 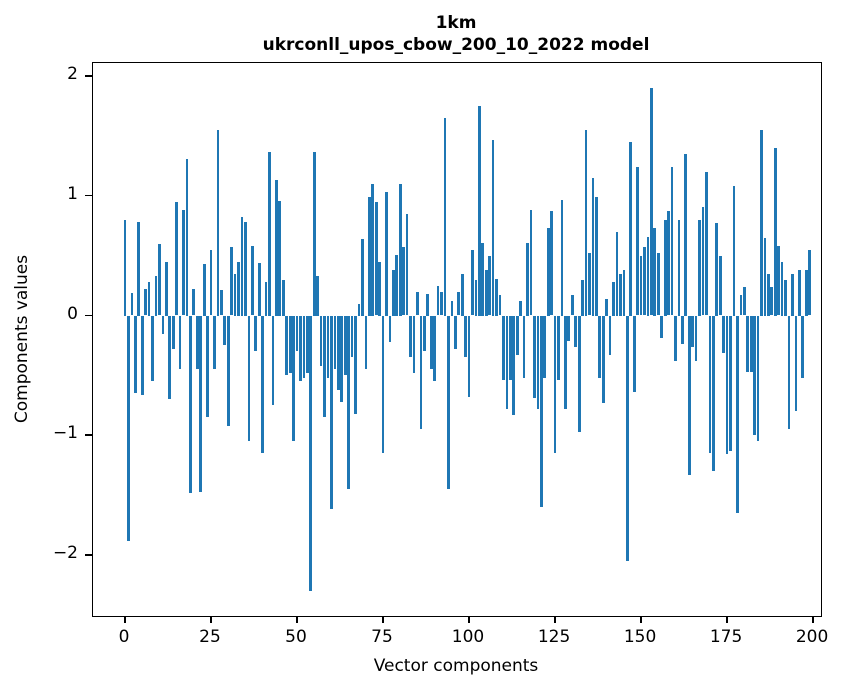 What do you see at coordinates (72, 313) in the screenshot?
I see `y-tick-label: 0` at bounding box center [72, 313].